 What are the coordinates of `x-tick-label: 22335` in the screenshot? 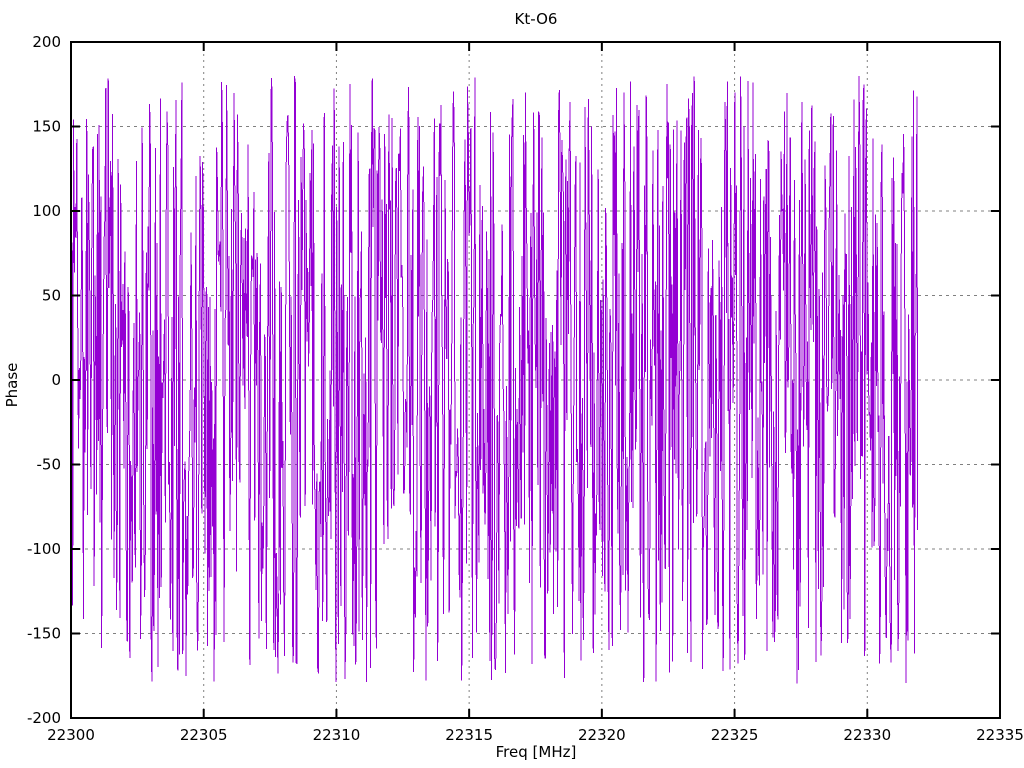 It's located at (1000, 735).